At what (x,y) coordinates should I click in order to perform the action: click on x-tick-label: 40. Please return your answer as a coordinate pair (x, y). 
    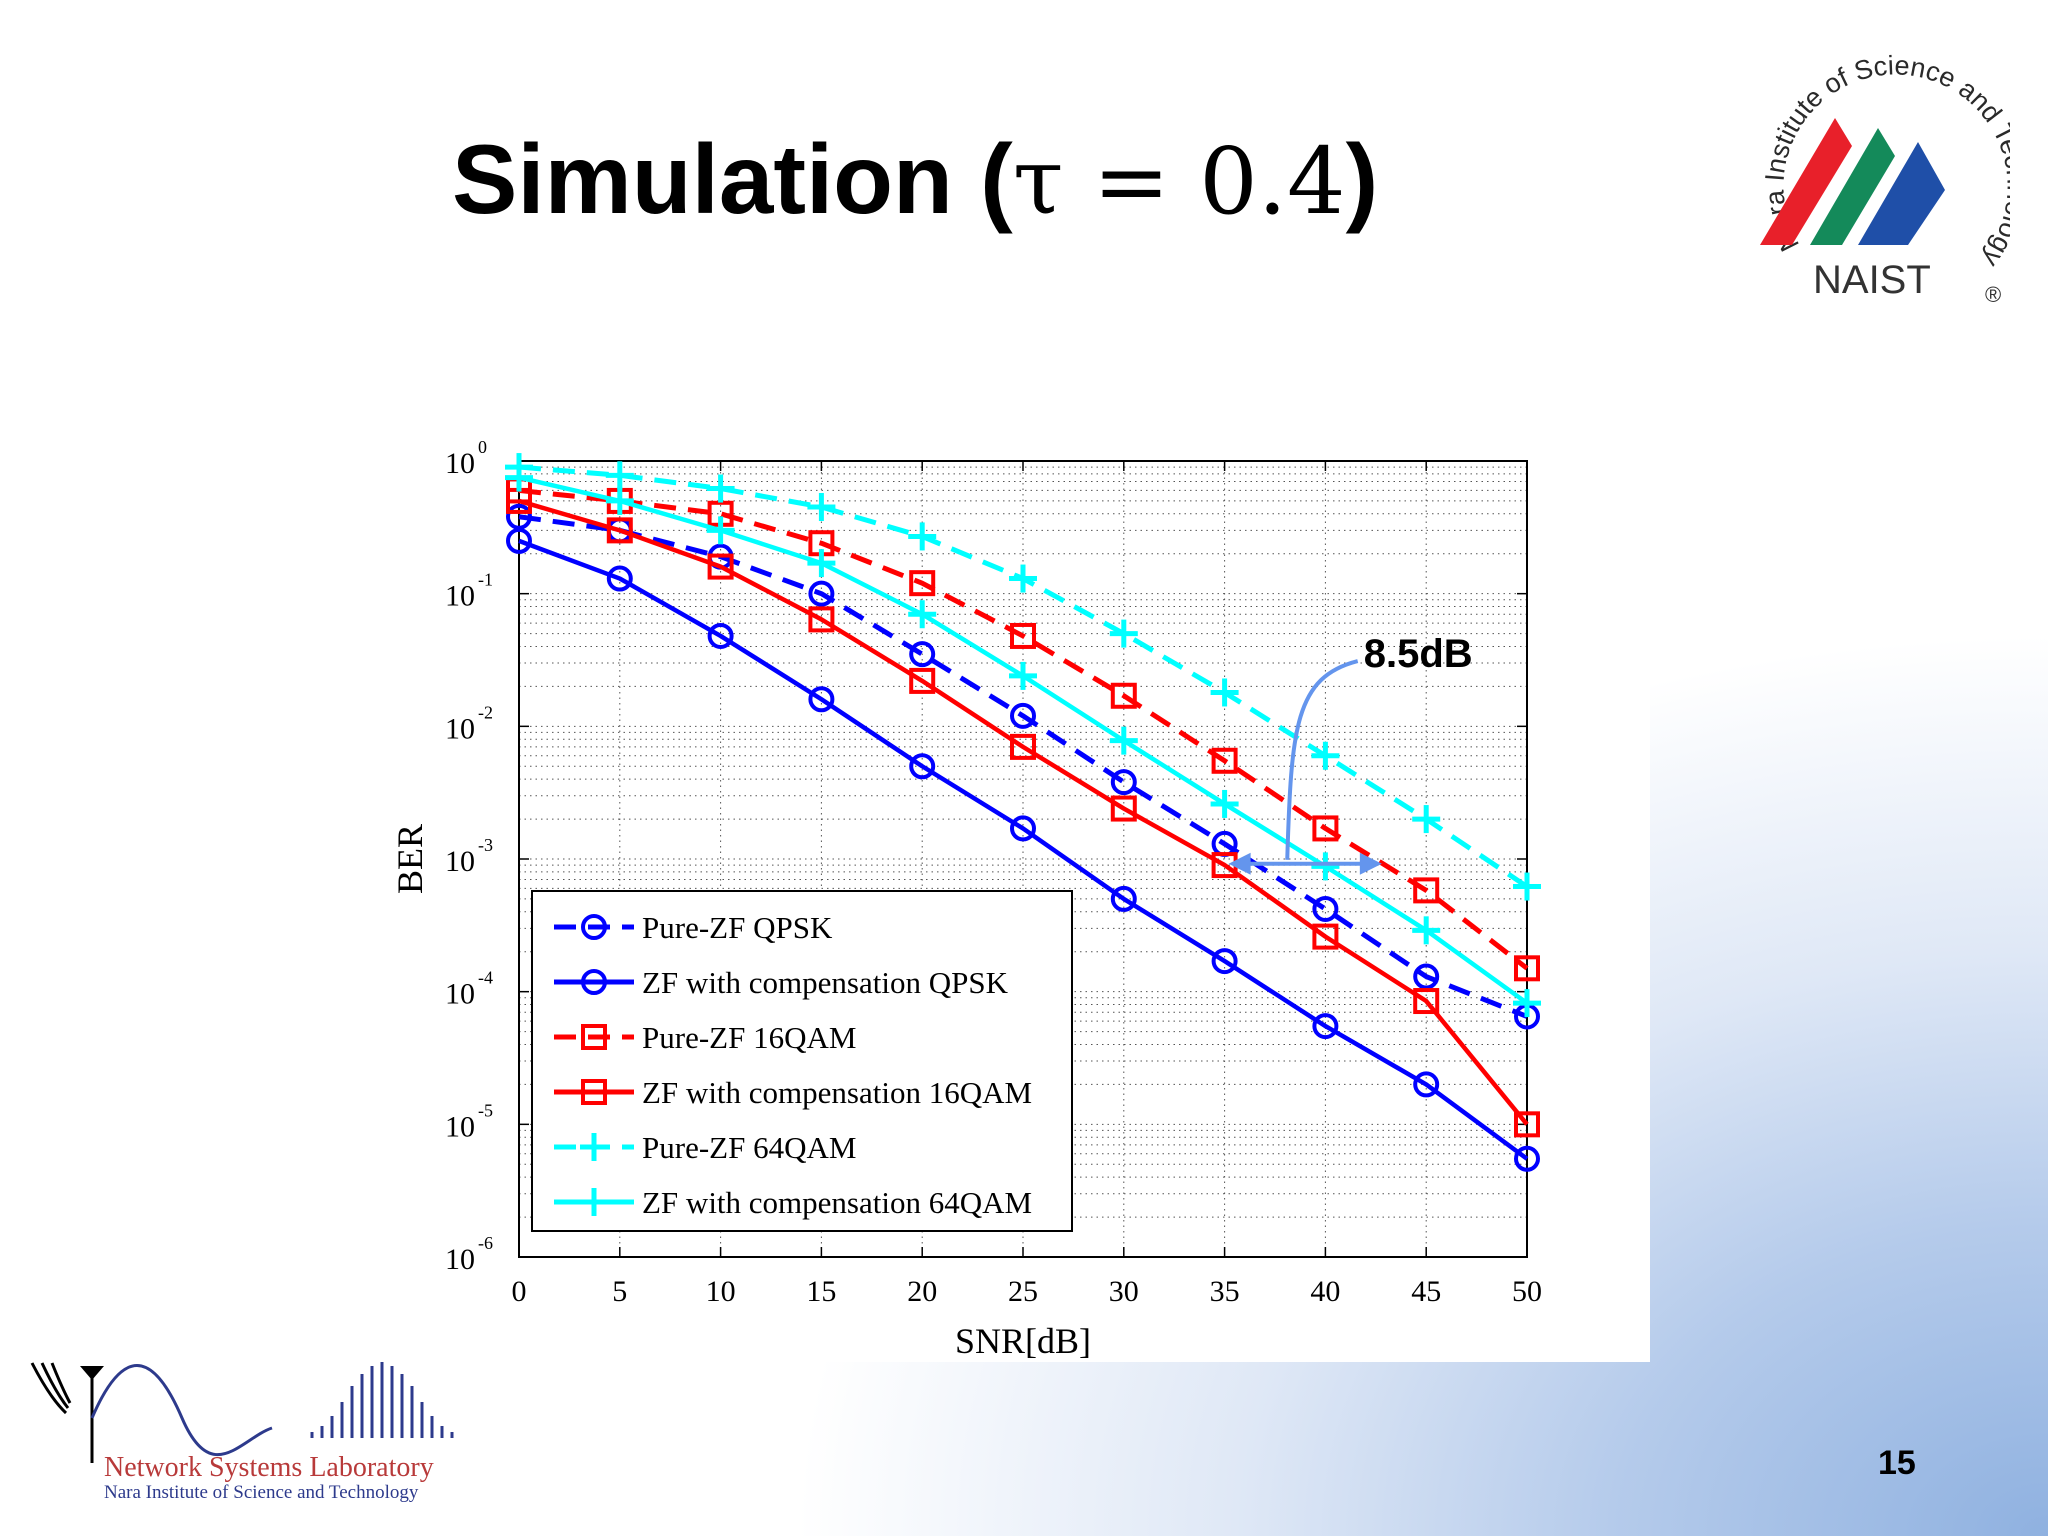
    Looking at the image, I should click on (1325, 1291).